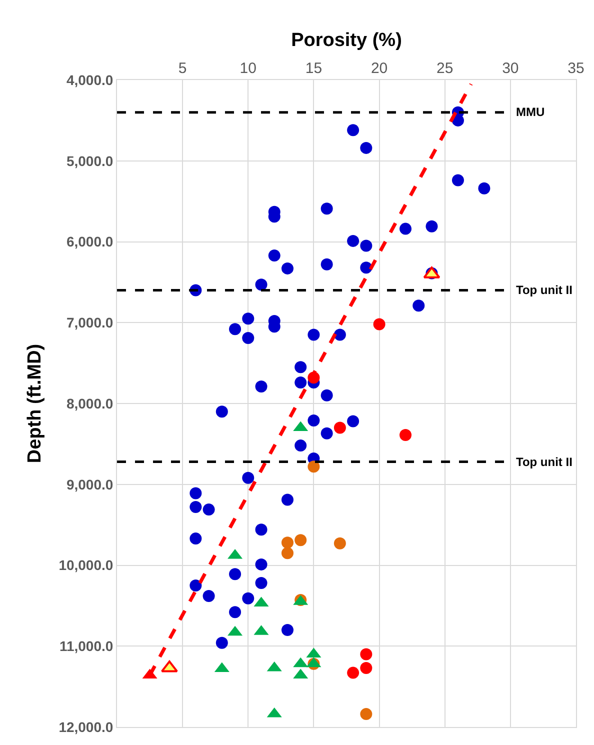 Image resolution: width=594 pixels, height=745 pixels. What do you see at coordinates (445, 68) in the screenshot?
I see `x-tick-label: 25` at bounding box center [445, 68].